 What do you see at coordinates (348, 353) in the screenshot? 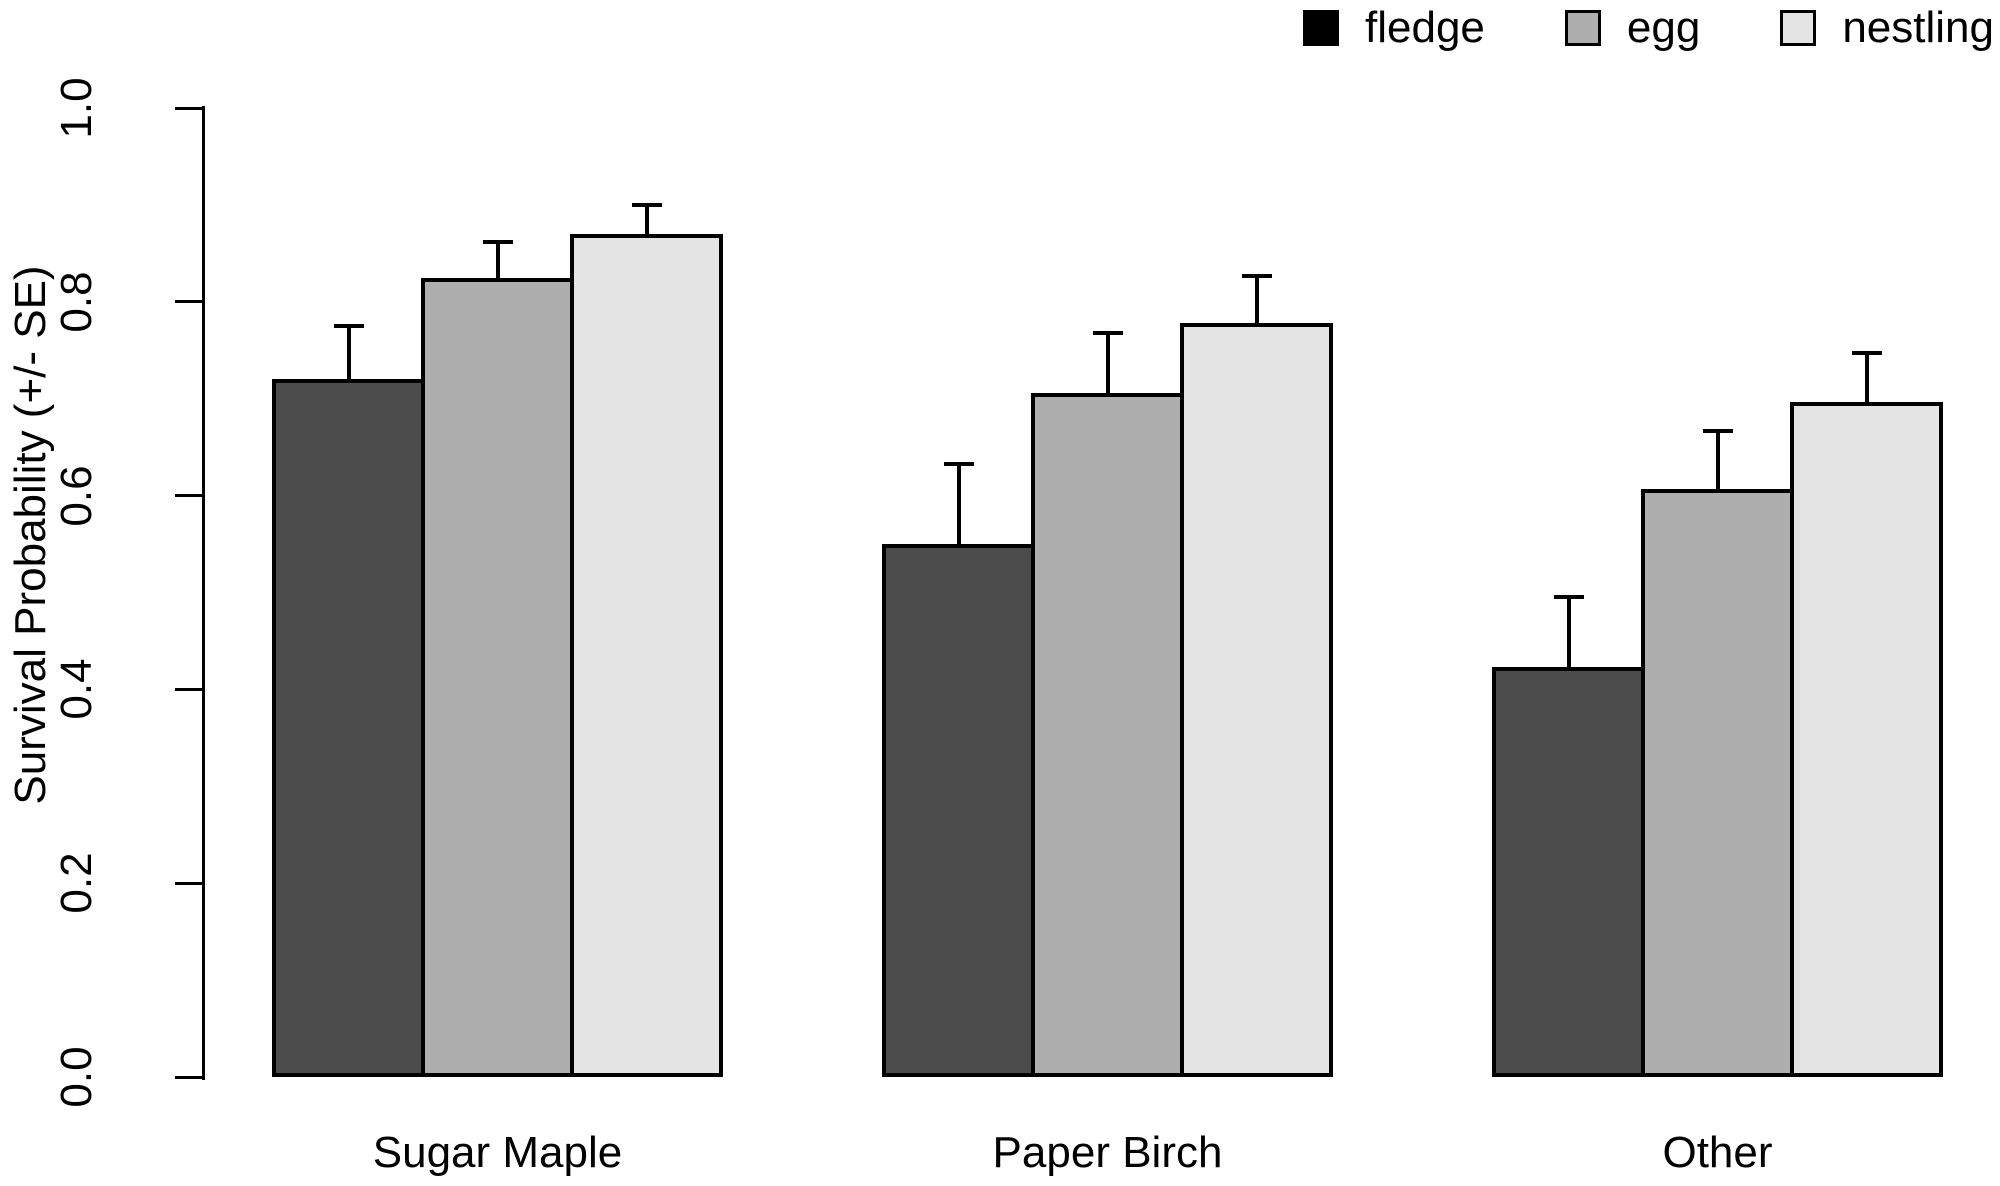
I see `error-bar-stem-sugar-maple-fledge` at bounding box center [348, 353].